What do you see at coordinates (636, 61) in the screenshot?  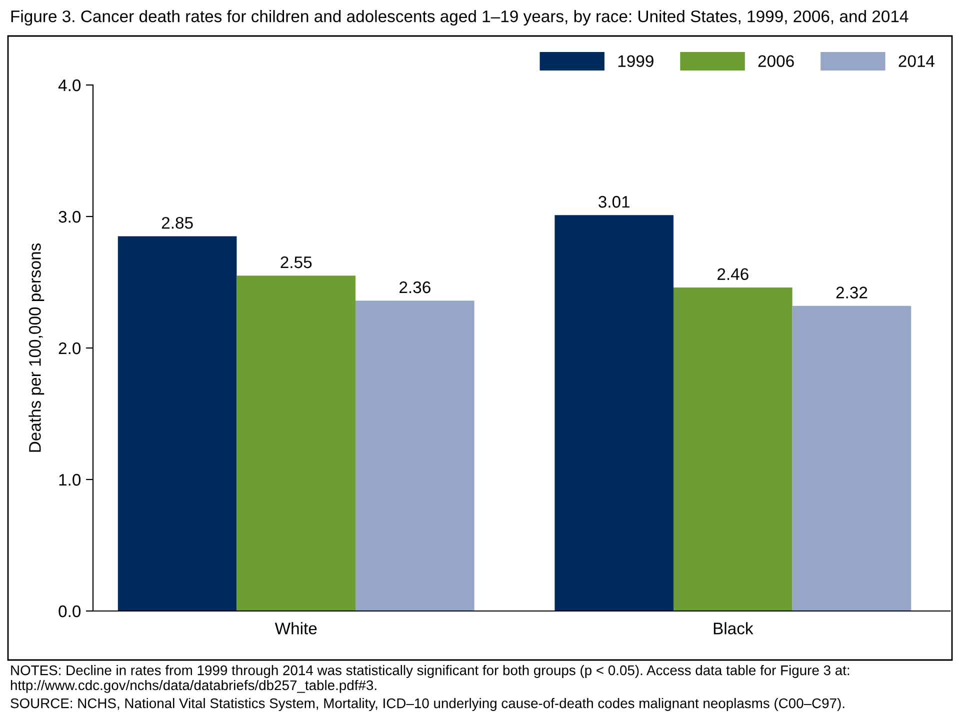 I see `legend-label: 1999` at bounding box center [636, 61].